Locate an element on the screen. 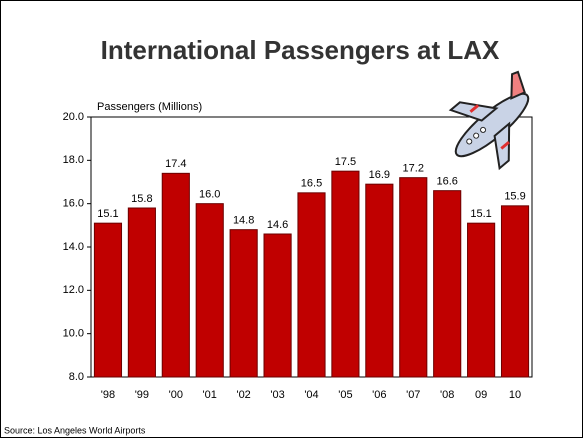 This screenshot has height=438, width=583. value-label: 16.6 is located at coordinates (446, 182).